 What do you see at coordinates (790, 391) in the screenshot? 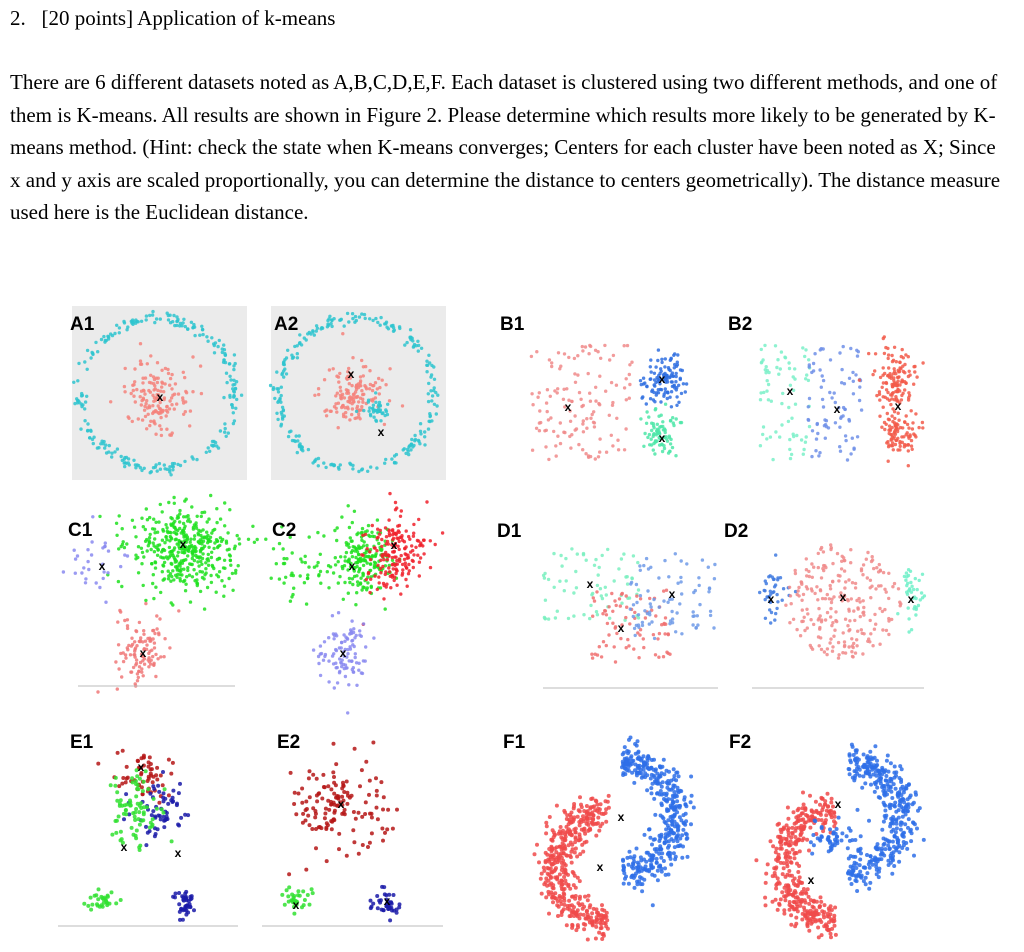
I see `cluster-center-x-icon: x` at bounding box center [790, 391].